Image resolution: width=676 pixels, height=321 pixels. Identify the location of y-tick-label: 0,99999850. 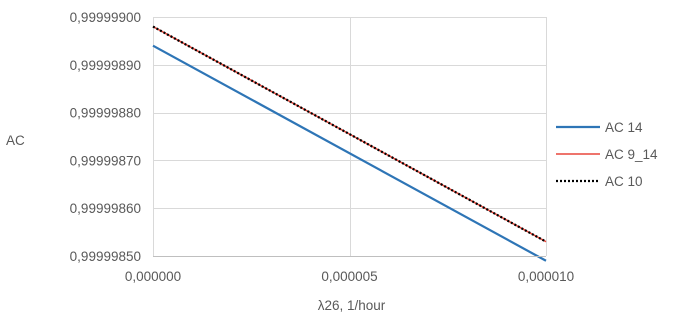
(105, 256).